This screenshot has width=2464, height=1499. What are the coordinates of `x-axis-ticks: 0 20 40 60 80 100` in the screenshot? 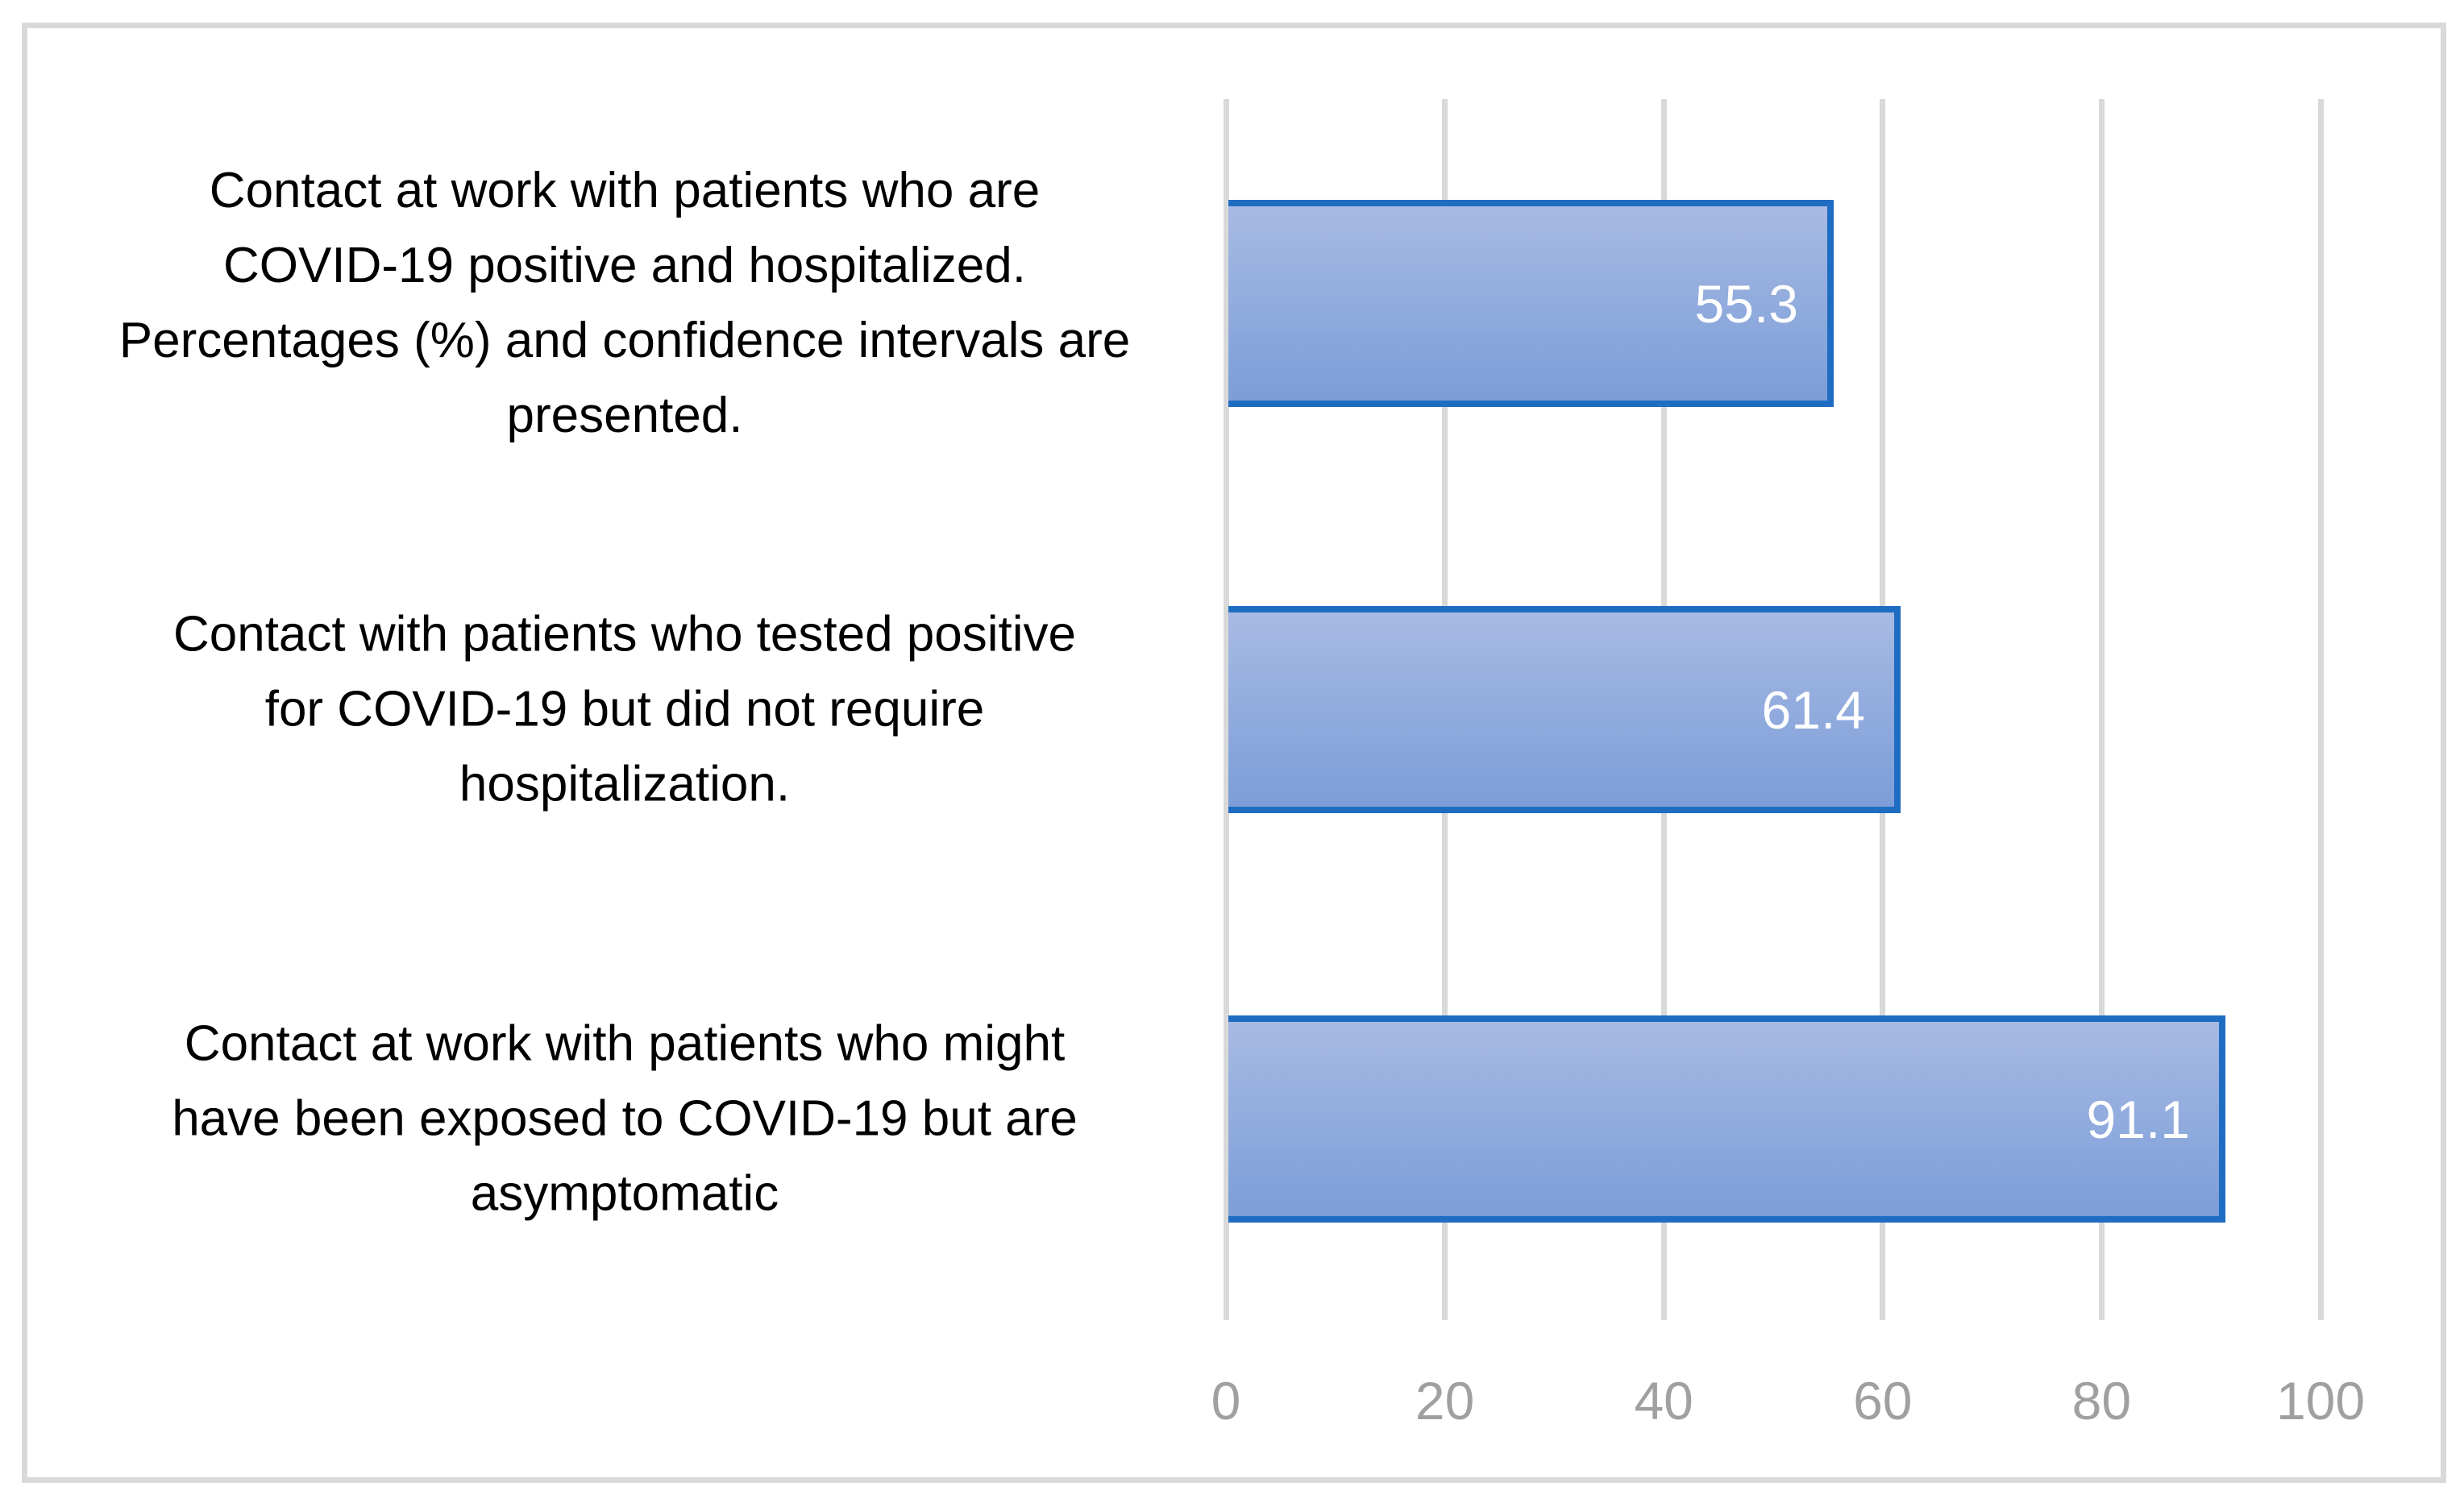 It's located at (1232, 1402).